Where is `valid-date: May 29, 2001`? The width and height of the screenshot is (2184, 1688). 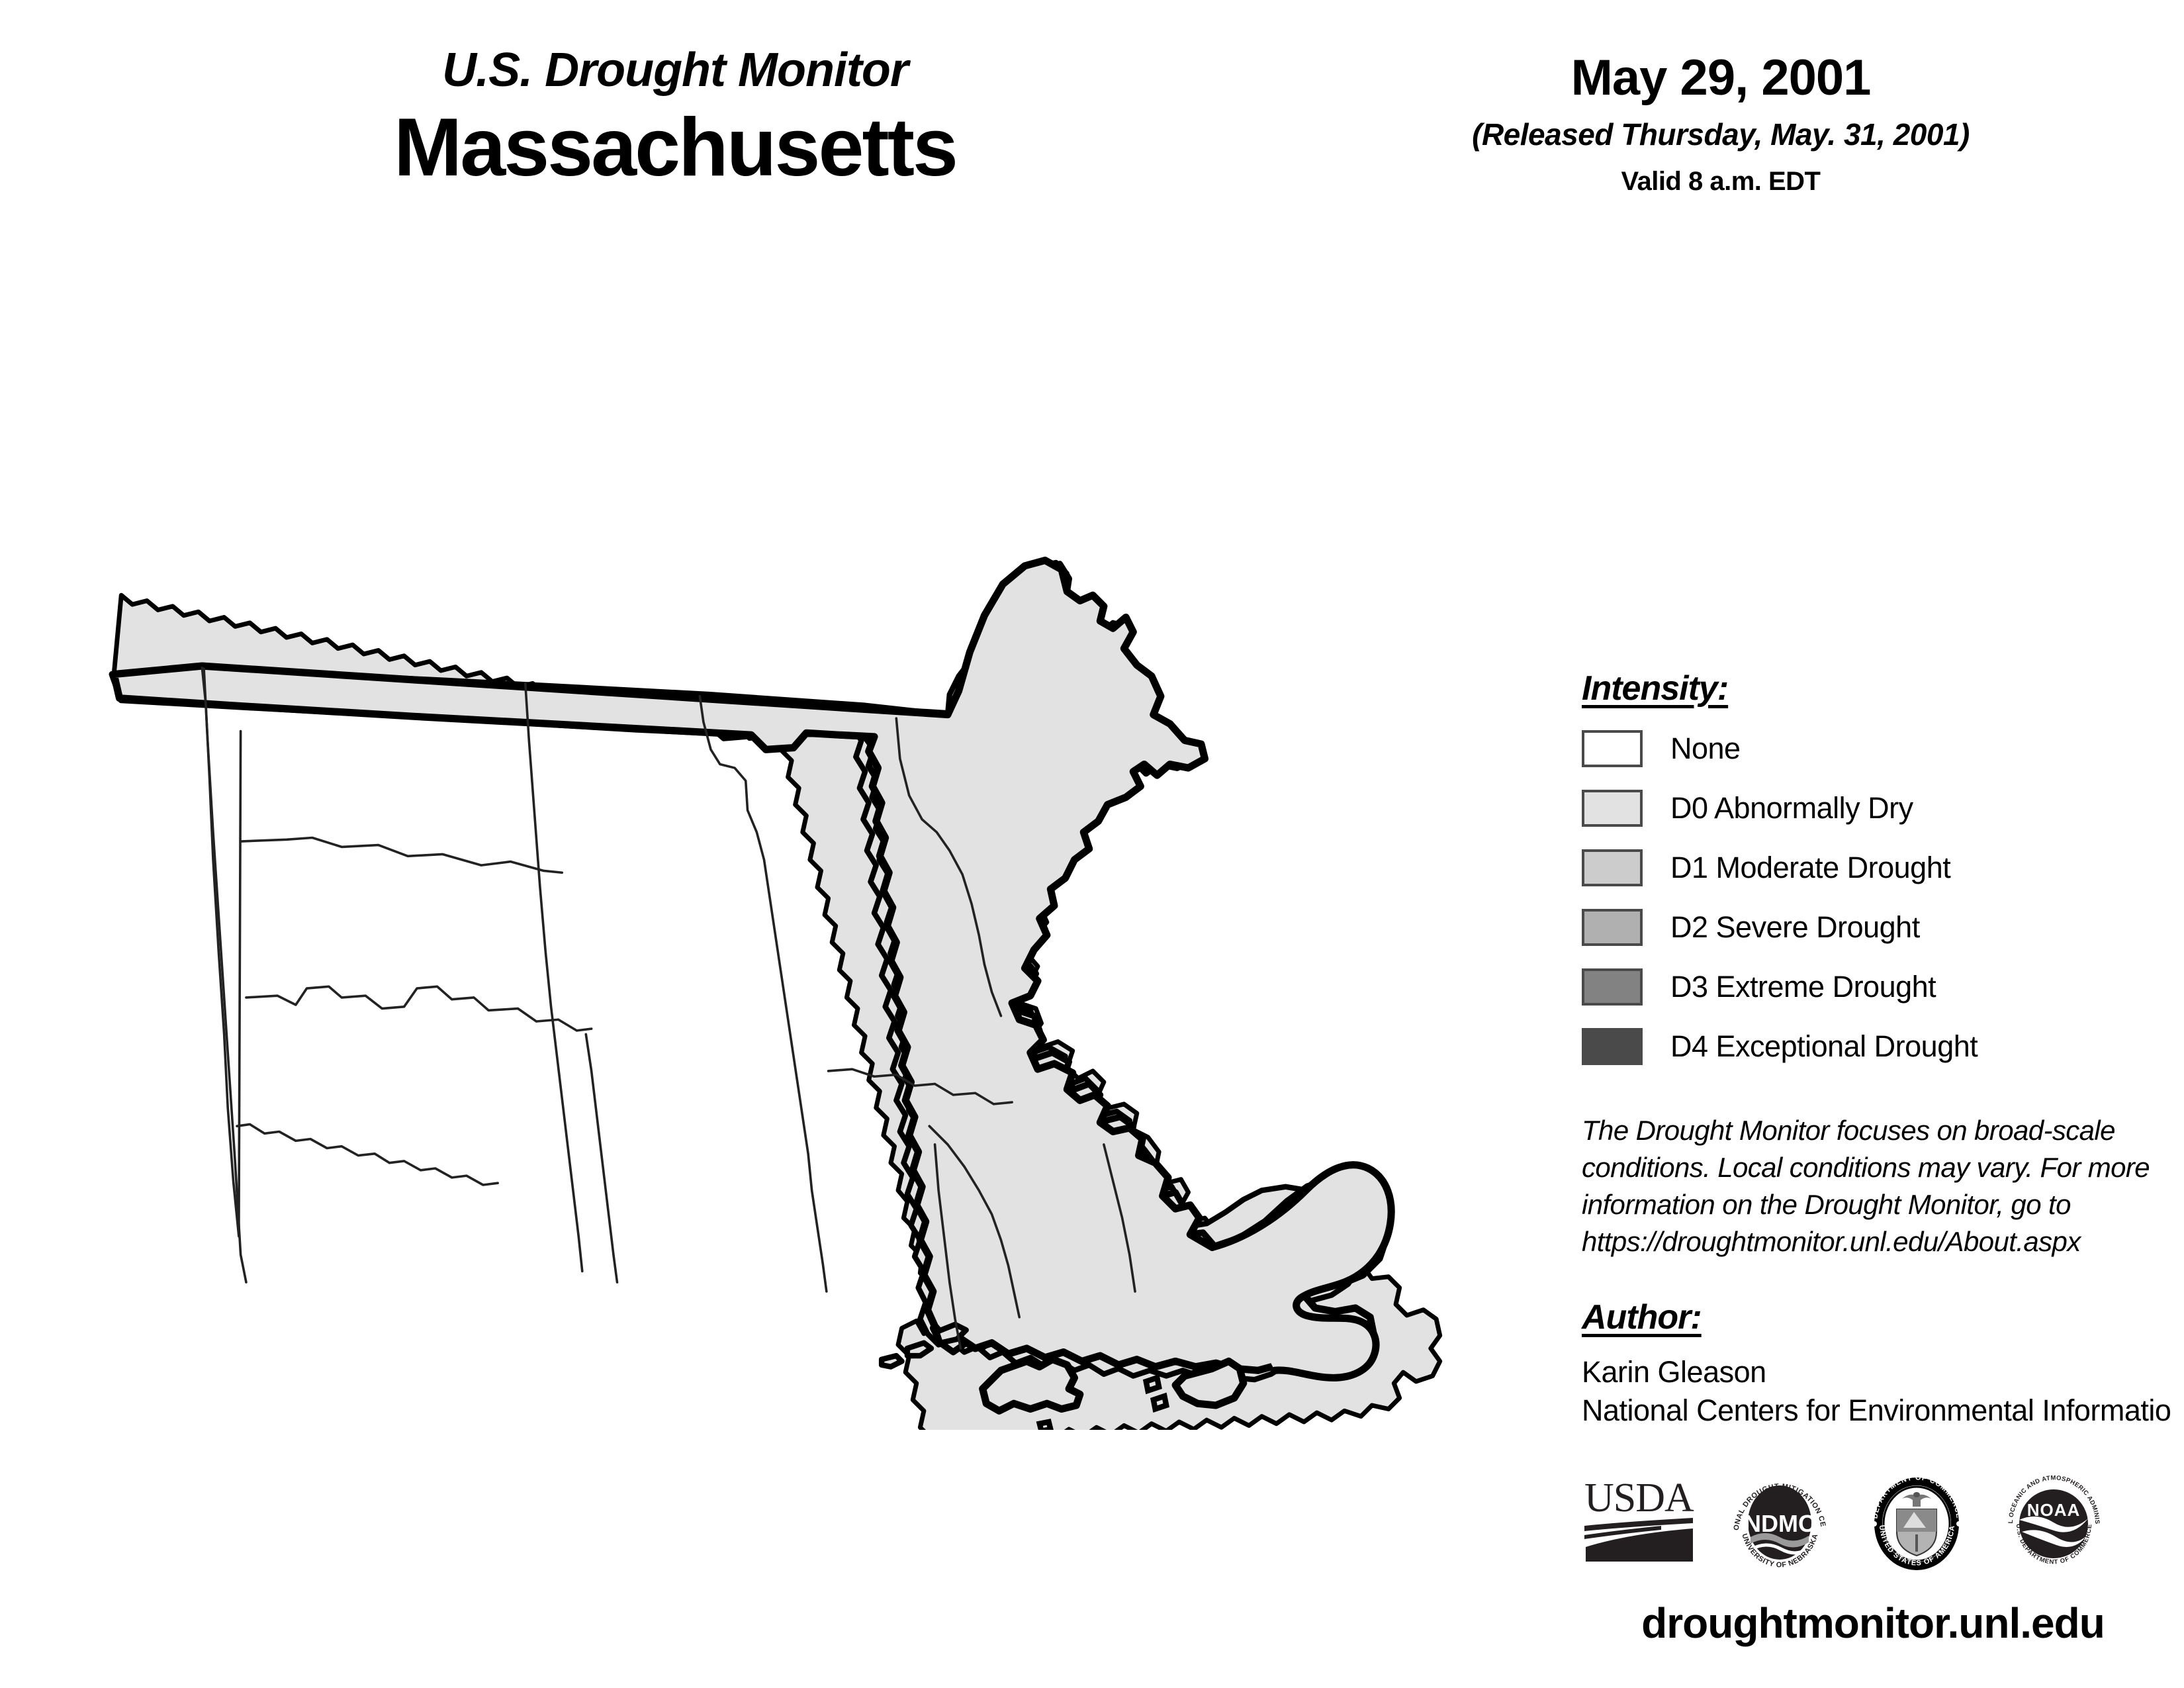
valid-date: May 29, 2001 is located at coordinates (1721, 78).